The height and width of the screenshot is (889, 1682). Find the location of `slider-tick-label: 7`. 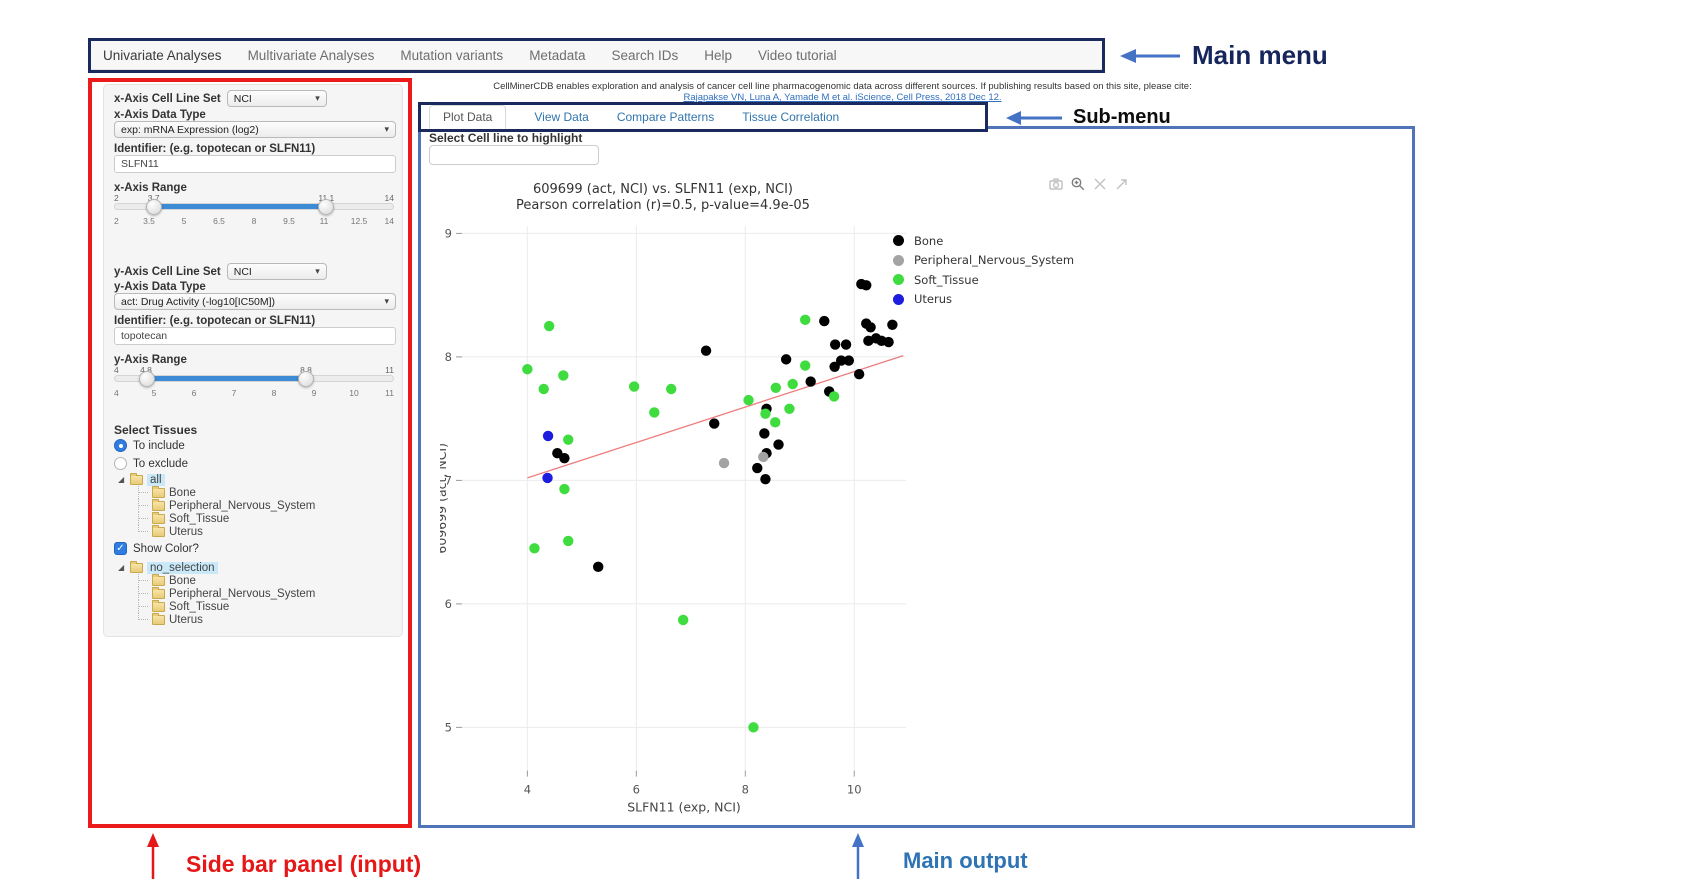

slider-tick-label: 7 is located at coordinates (234, 393).